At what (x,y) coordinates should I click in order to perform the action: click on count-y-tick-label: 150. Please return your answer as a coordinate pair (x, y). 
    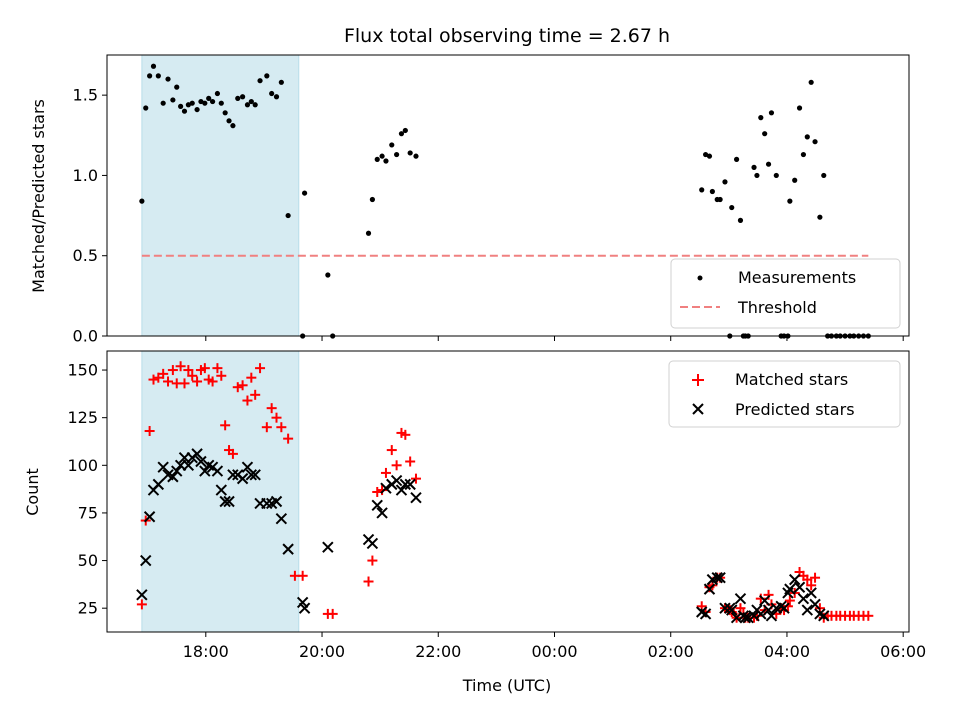
    Looking at the image, I should click on (82, 370).